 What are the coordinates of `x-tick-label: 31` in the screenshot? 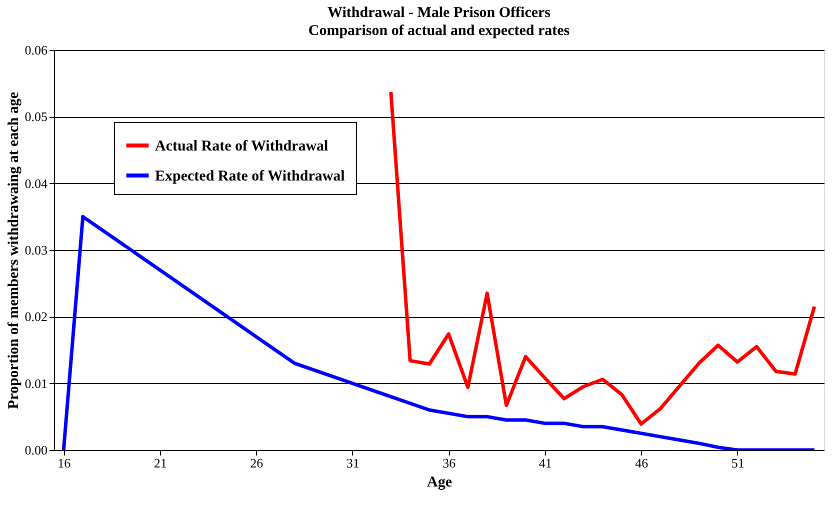 It's located at (353, 463).